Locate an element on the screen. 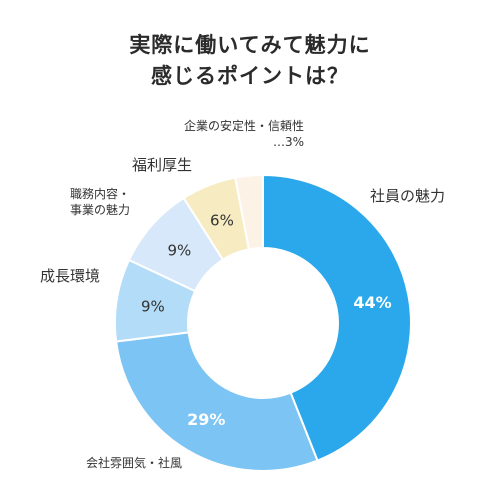 The width and height of the screenshot is (500, 500). slice-label-staff-text: 社員の魅力 is located at coordinates (408, 196).